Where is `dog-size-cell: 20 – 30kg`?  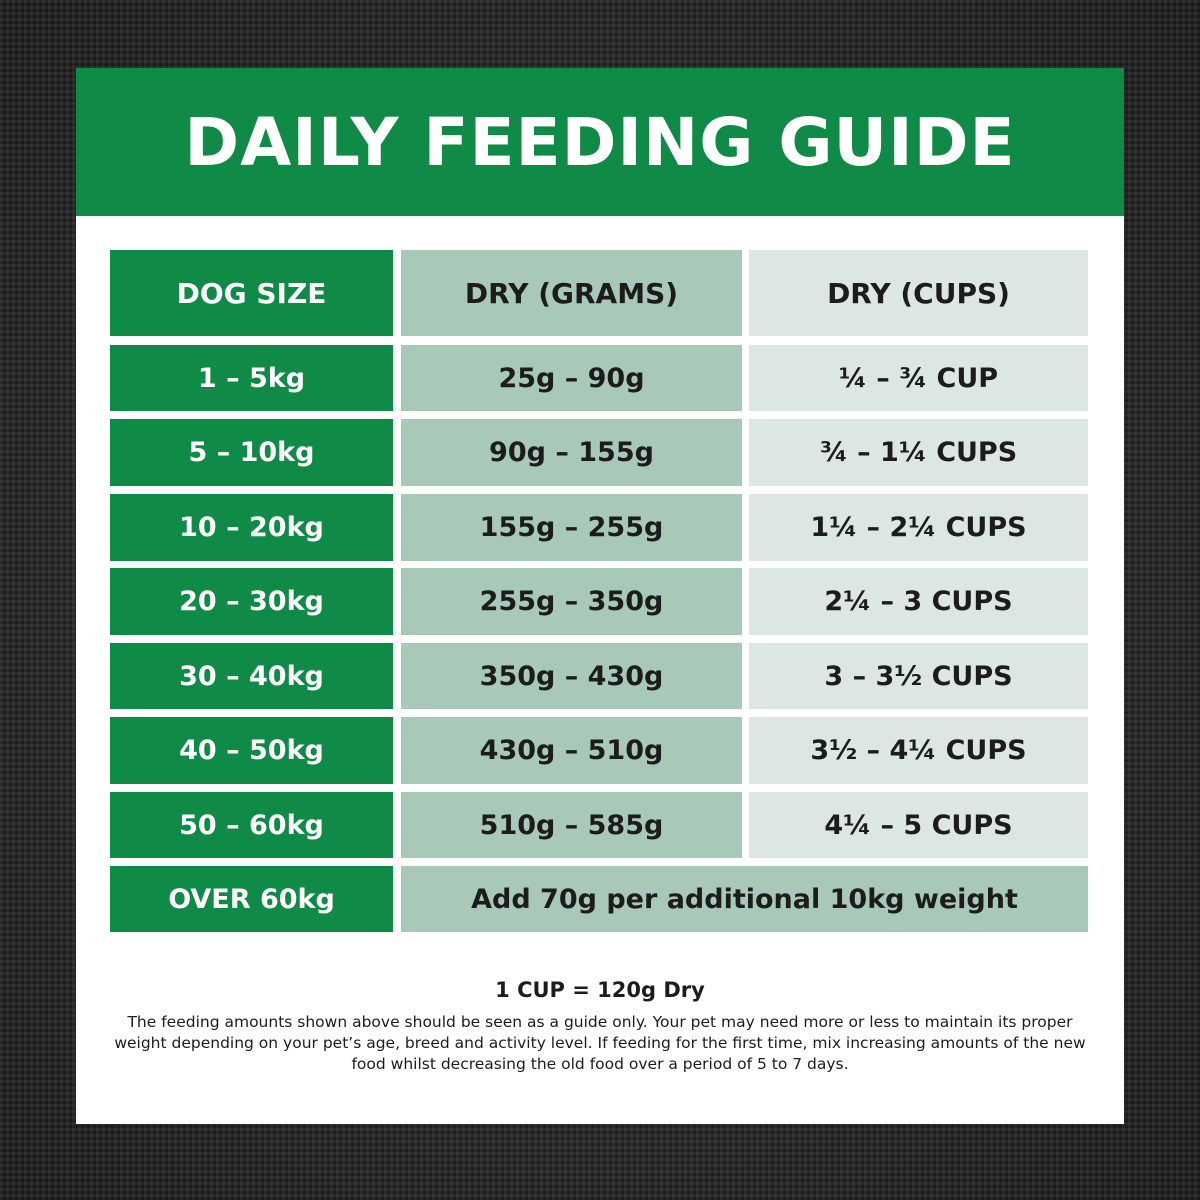 dog-size-cell: 20 – 30kg is located at coordinates (251, 601).